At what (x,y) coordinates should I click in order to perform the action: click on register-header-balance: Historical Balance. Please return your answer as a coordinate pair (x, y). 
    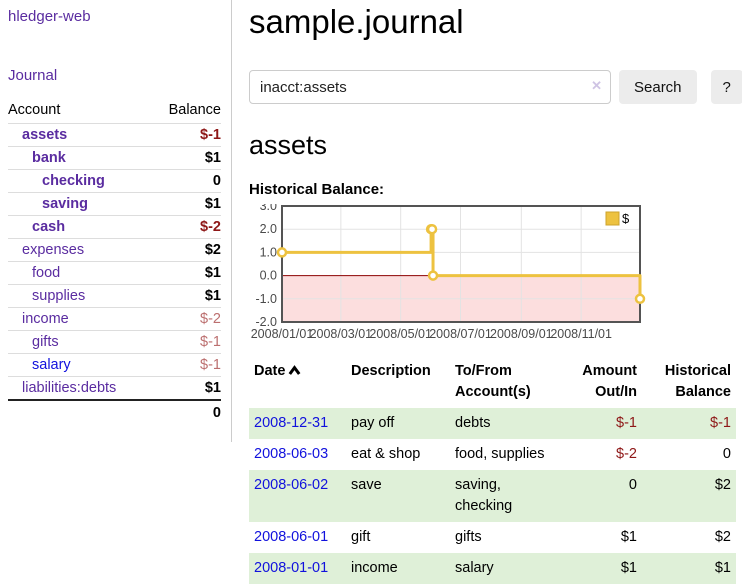
    Looking at the image, I should click on (697, 382).